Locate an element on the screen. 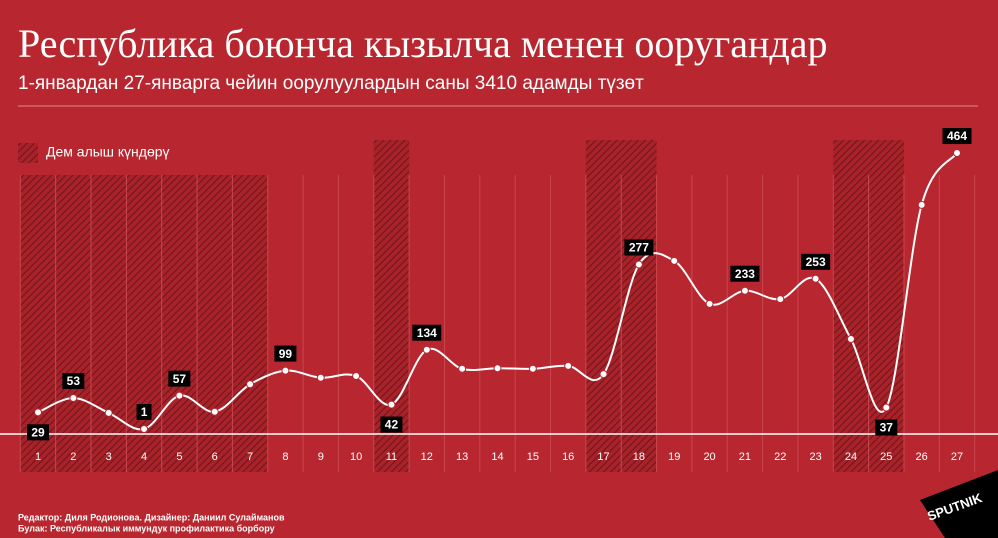  x-tick-label: 1 is located at coordinates (38, 457).